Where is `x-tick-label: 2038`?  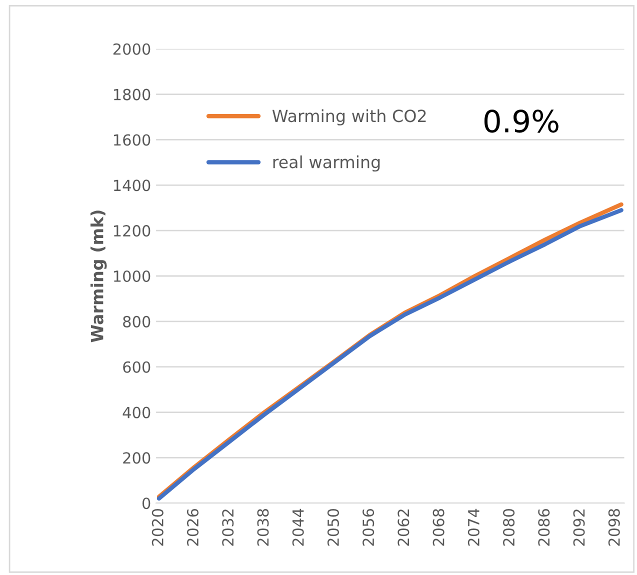
x-tick-label: 2038 is located at coordinates (263, 527).